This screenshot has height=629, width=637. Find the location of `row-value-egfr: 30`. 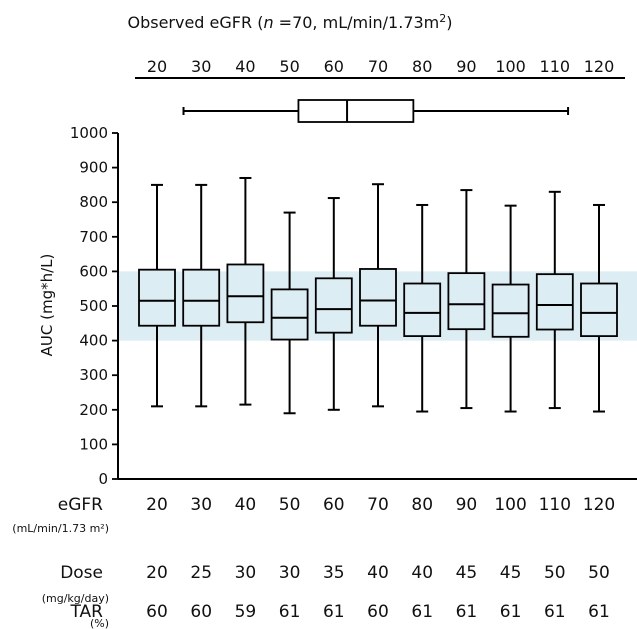

row-value-egfr: 30 is located at coordinates (201, 505).